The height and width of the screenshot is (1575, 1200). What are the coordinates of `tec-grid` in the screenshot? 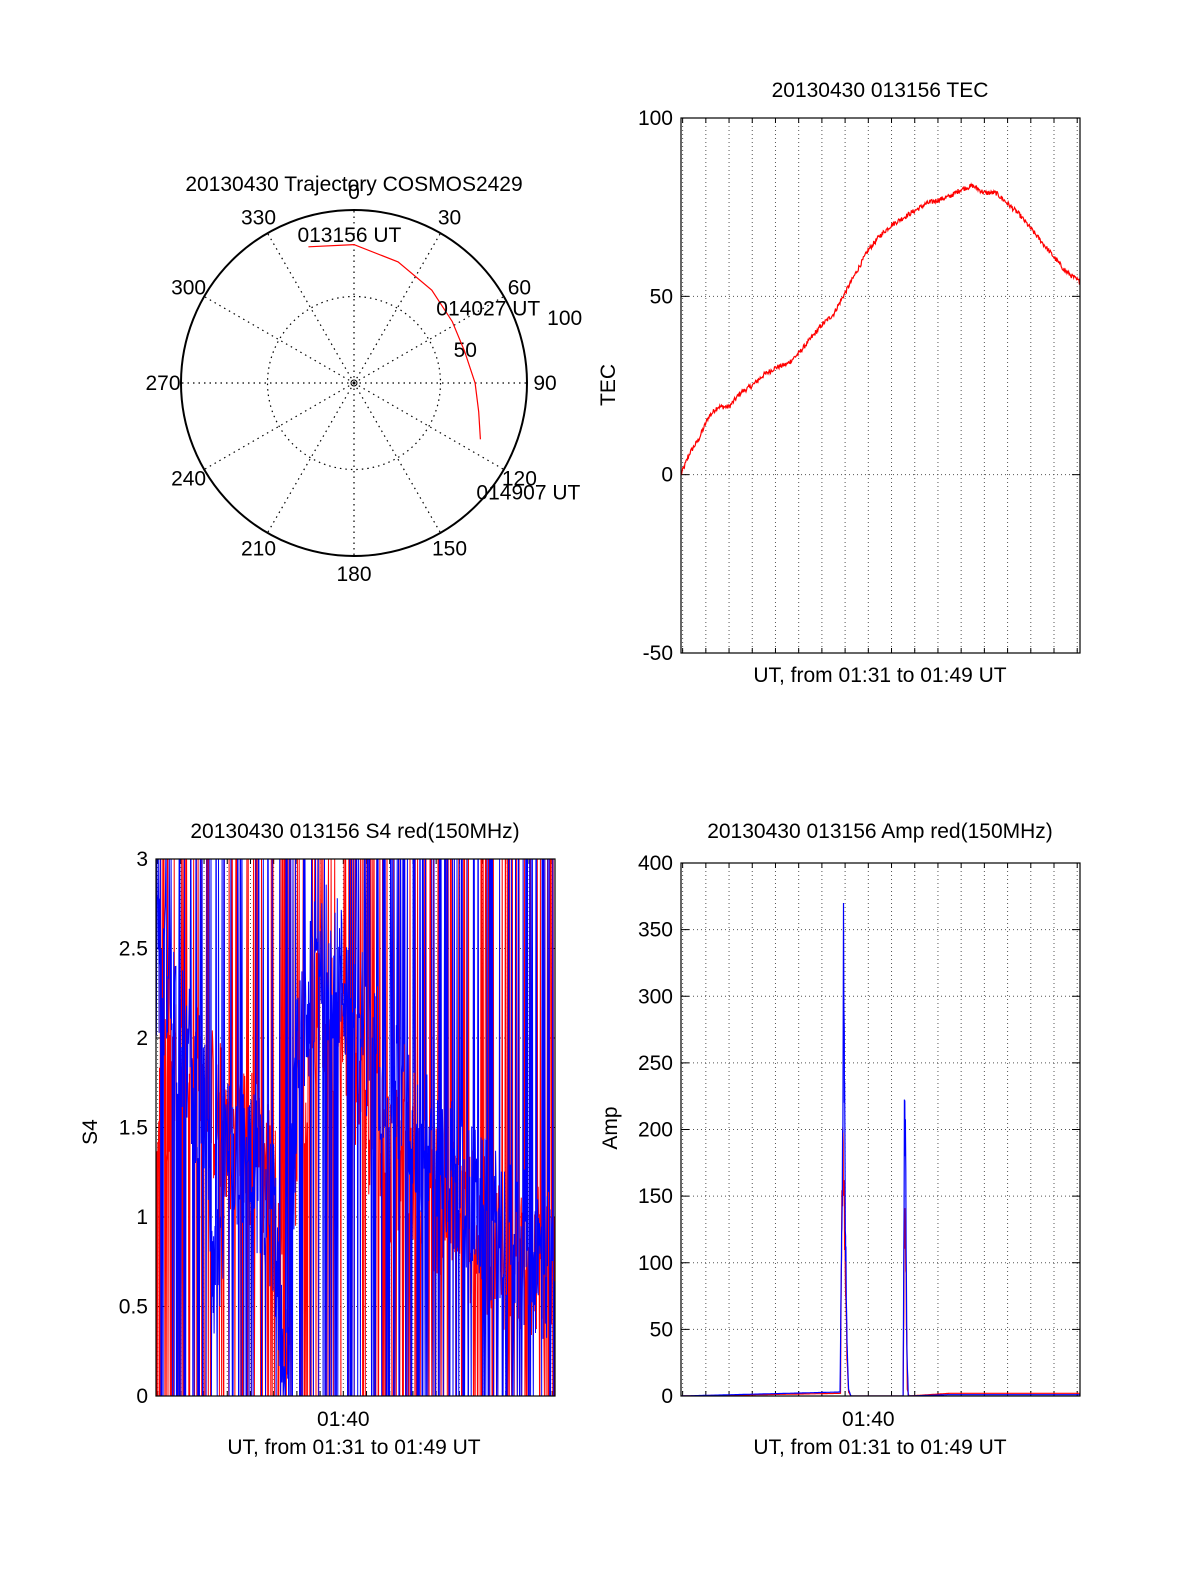 It's located at (880, 385).